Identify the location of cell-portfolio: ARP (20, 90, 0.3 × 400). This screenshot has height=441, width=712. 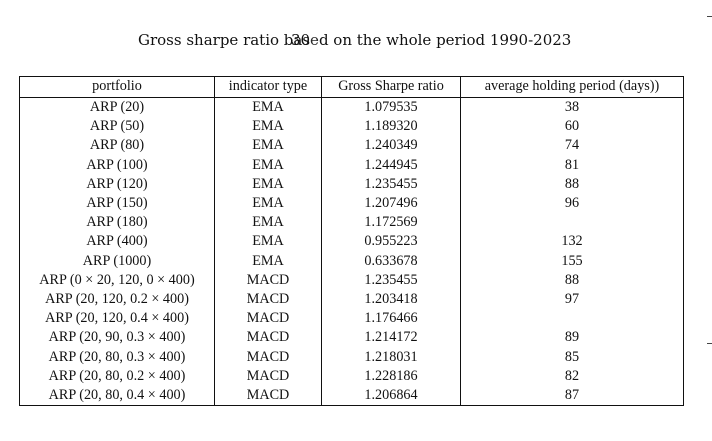
(117, 338).